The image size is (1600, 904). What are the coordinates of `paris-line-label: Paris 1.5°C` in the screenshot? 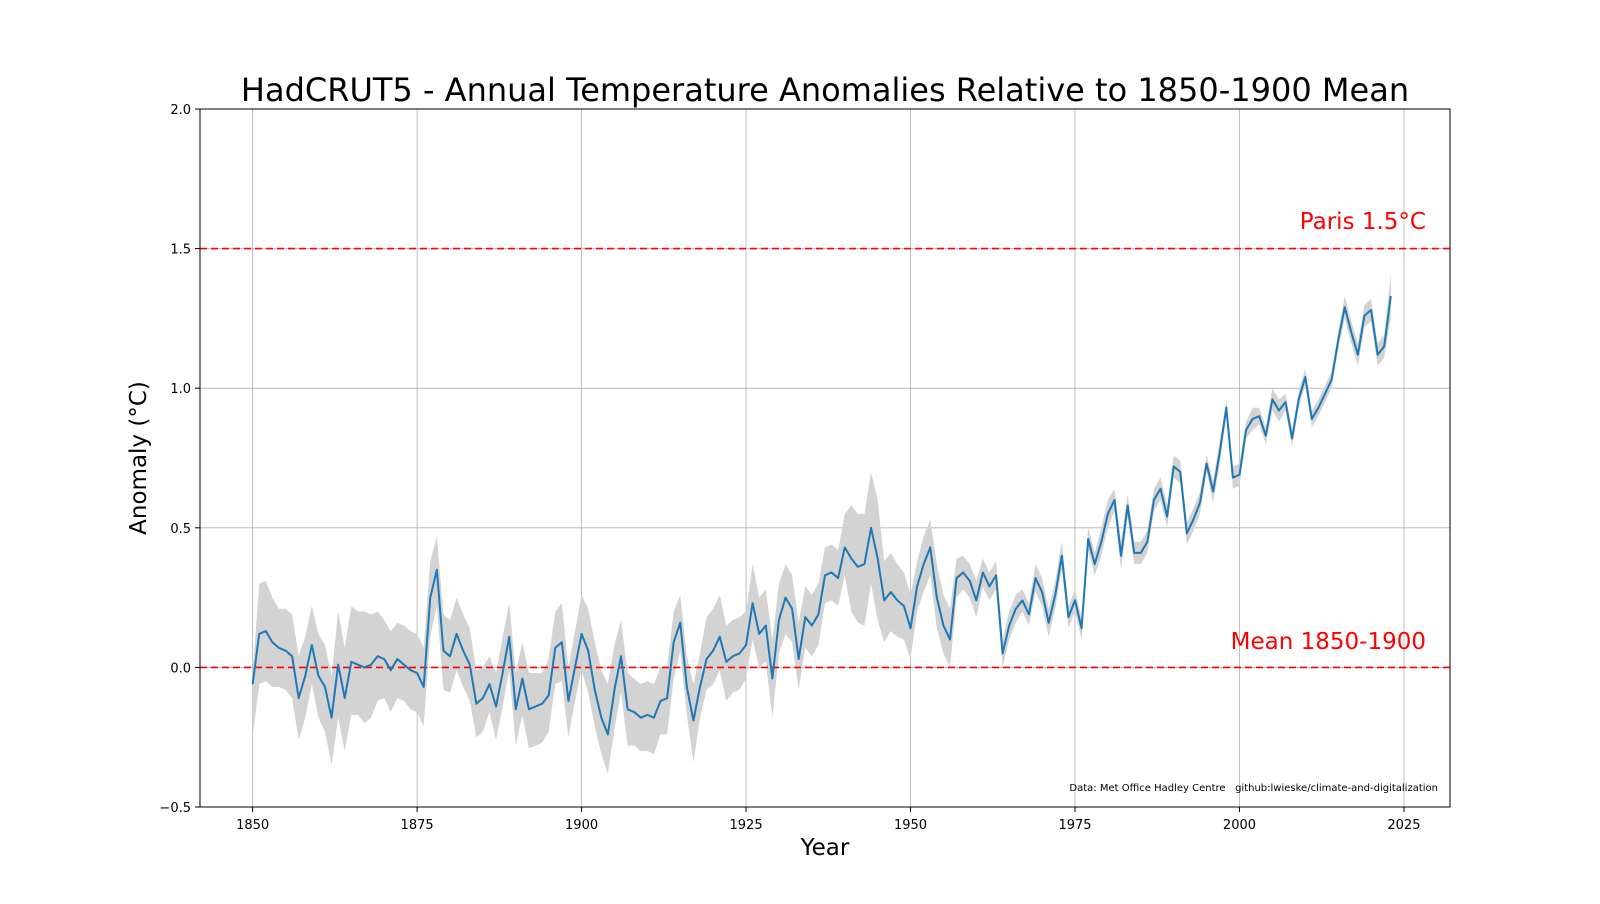 It's located at (1363, 222).